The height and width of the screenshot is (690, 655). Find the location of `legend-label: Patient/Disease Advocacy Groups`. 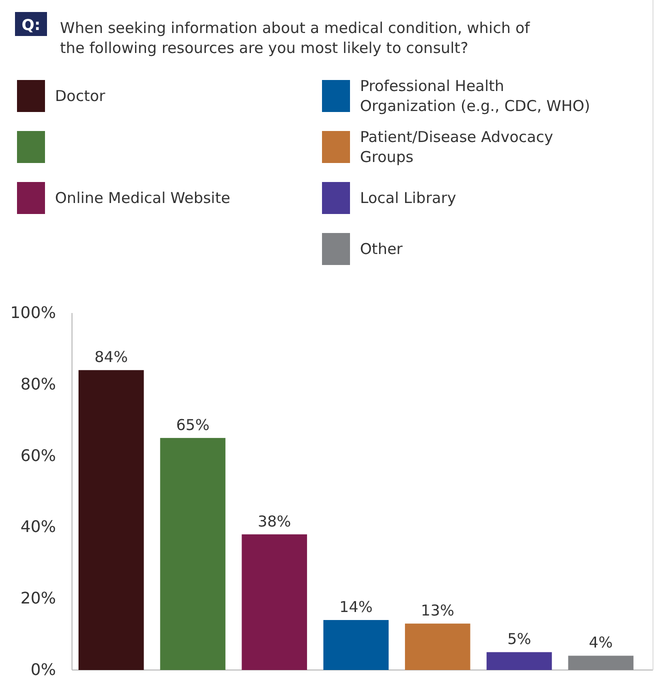

legend-label: Patient/Disease Advocacy Groups is located at coordinates (457, 147).